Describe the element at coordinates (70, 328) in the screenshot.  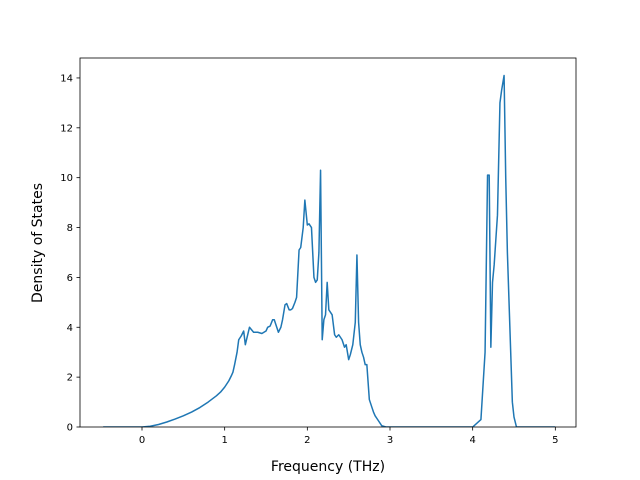
I see `y-tick-label: 4` at that location.